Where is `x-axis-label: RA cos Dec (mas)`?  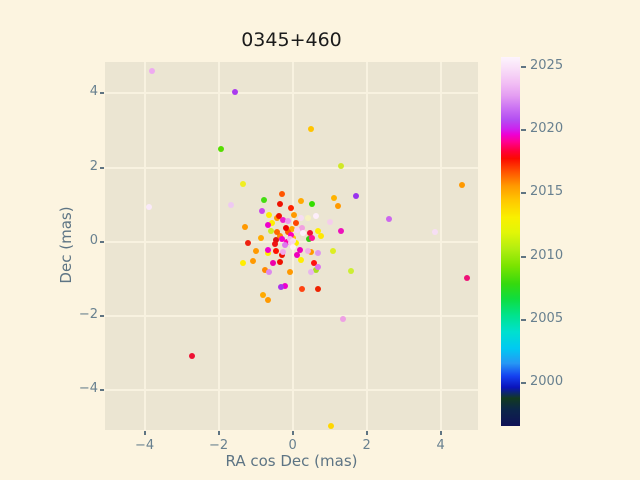
x-axis-label: RA cos Dec (mas) is located at coordinates (291, 461).